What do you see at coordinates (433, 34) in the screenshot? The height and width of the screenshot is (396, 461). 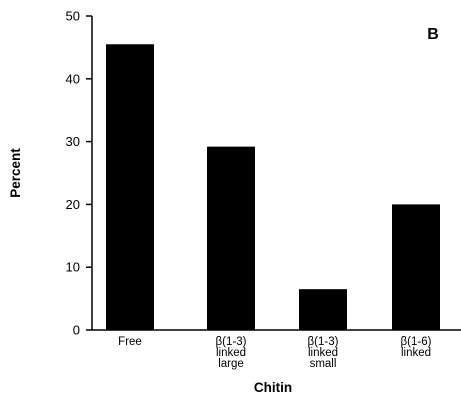 I see `panel-label: B` at bounding box center [433, 34].